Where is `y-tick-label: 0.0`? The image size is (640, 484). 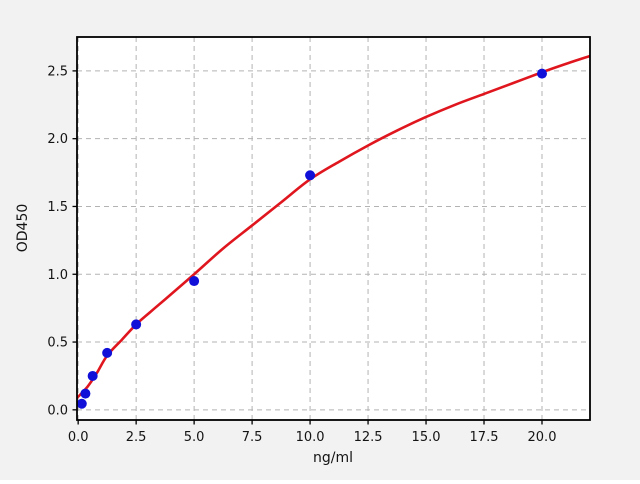 y-tick-label: 0.0 is located at coordinates (57, 410).